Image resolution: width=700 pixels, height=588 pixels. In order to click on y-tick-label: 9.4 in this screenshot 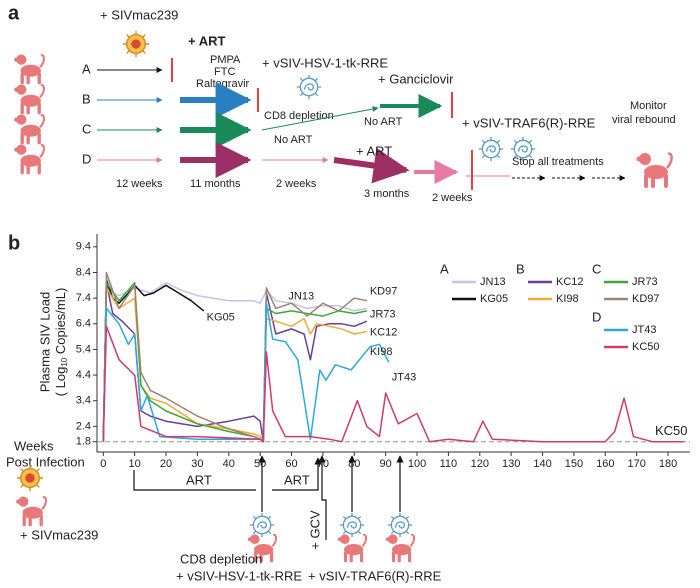, I will do `click(83, 247)`.